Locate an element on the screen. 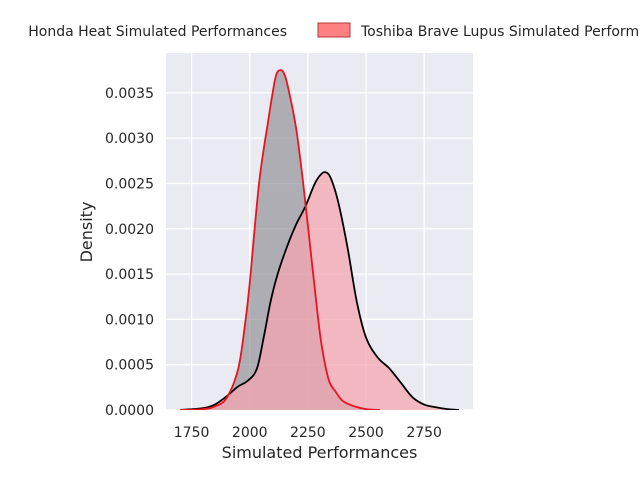  y-tick-label: 0.0025 is located at coordinates (129, 184).